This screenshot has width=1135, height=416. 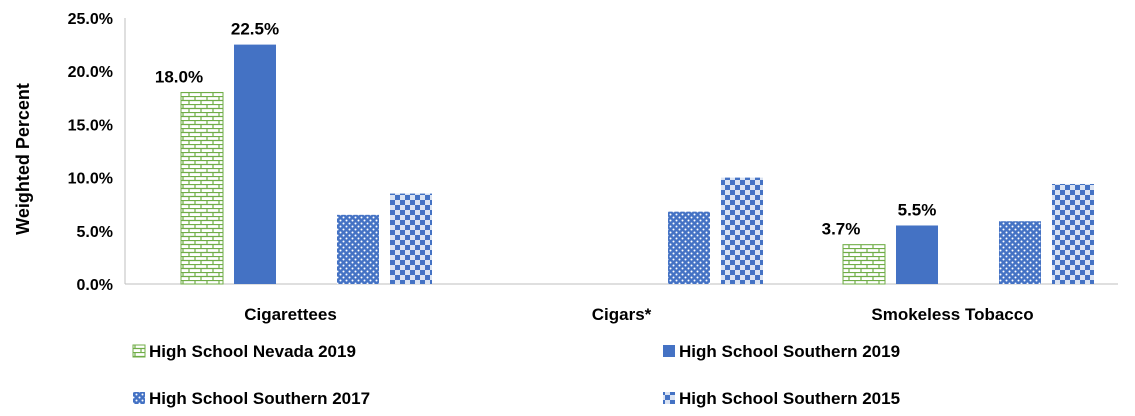 What do you see at coordinates (95, 285) in the screenshot?
I see `y-tick-label: 0.0%` at bounding box center [95, 285].